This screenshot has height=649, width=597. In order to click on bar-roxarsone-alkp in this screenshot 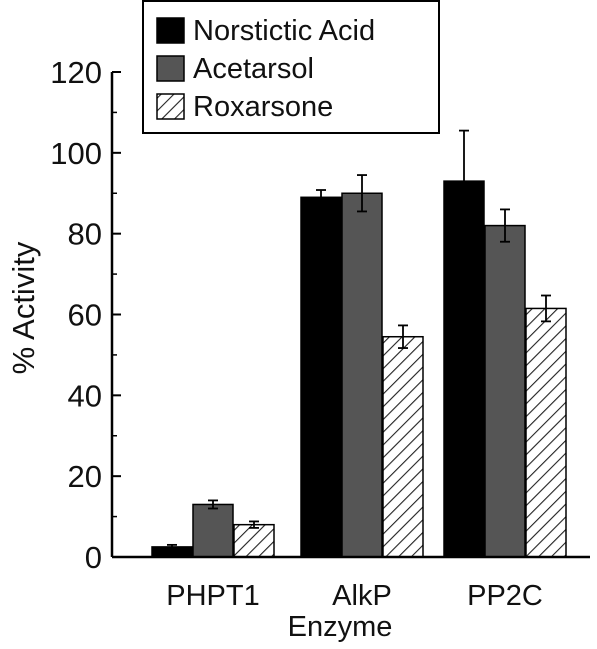, I will do `click(403, 446)`.